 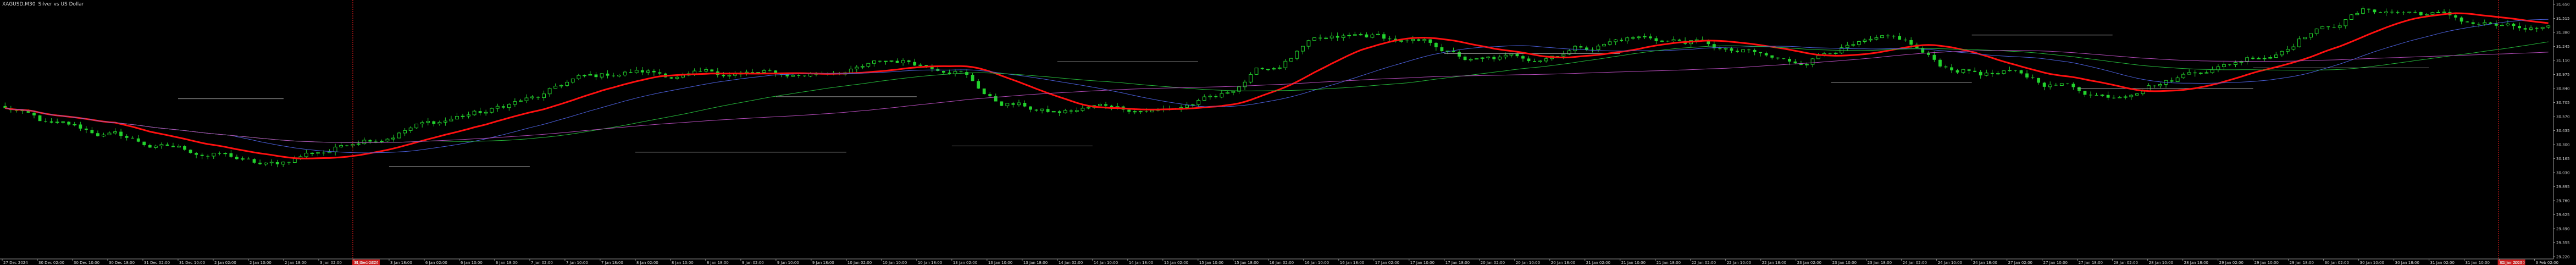 What do you see at coordinates (2196, 263) in the screenshot?
I see `time-tick-label: 28 Jan 18:00` at bounding box center [2196, 263].